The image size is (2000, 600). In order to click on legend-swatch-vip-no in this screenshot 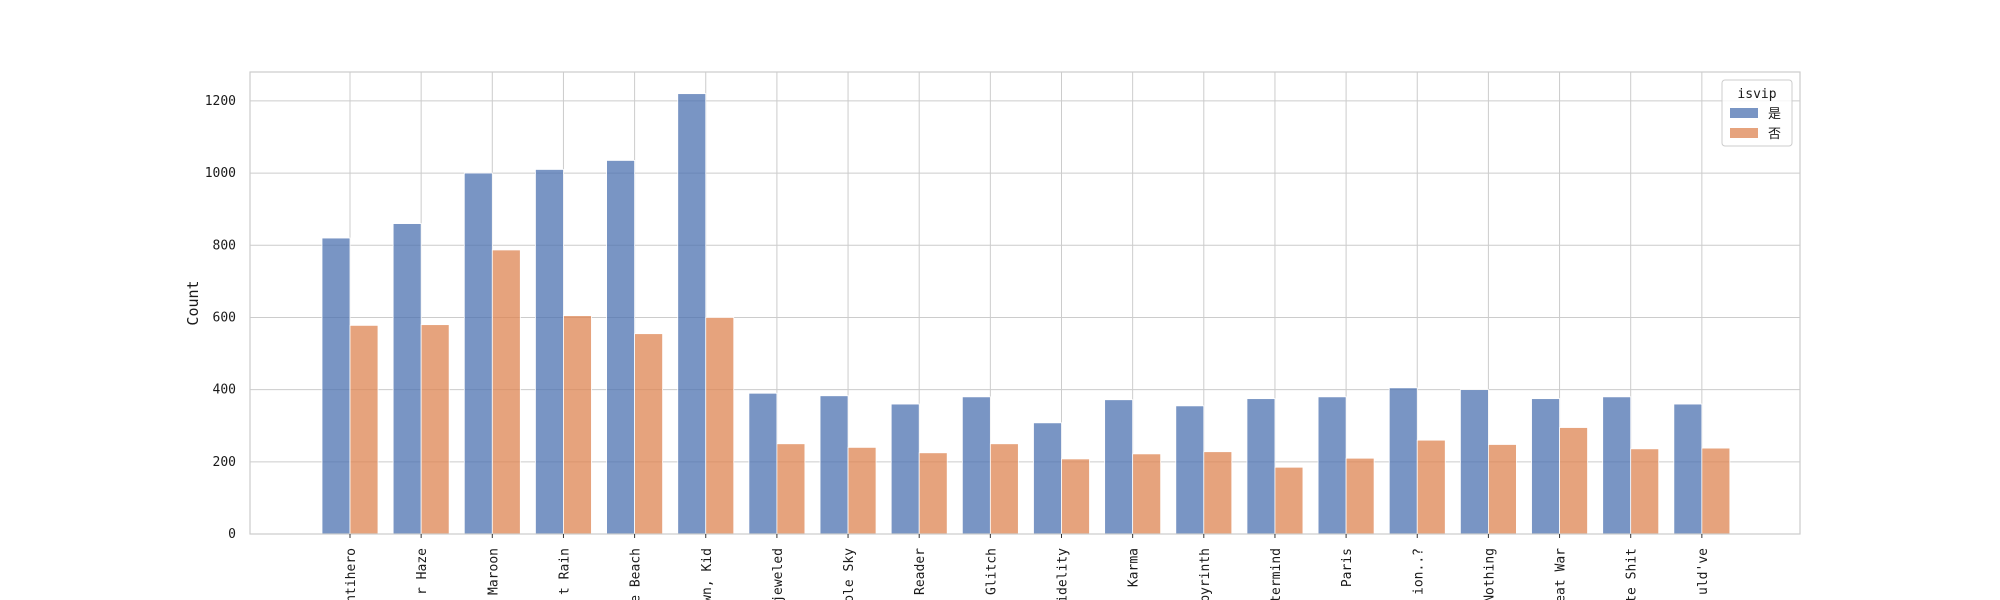, I will do `click(1744, 133)`.